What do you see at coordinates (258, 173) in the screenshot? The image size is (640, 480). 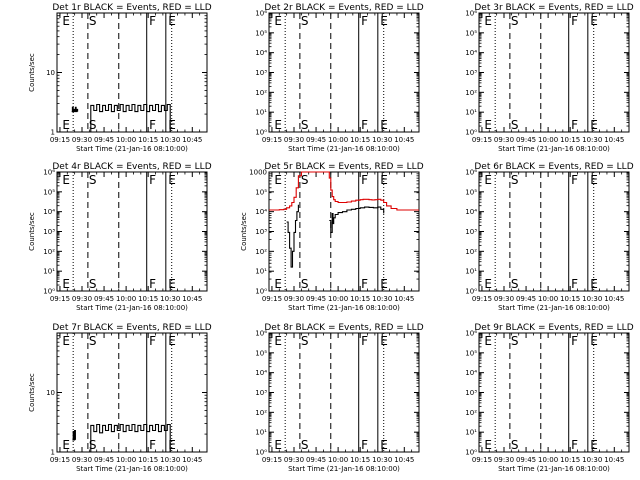 I see `y-tick-label: 1000` at bounding box center [258, 173].